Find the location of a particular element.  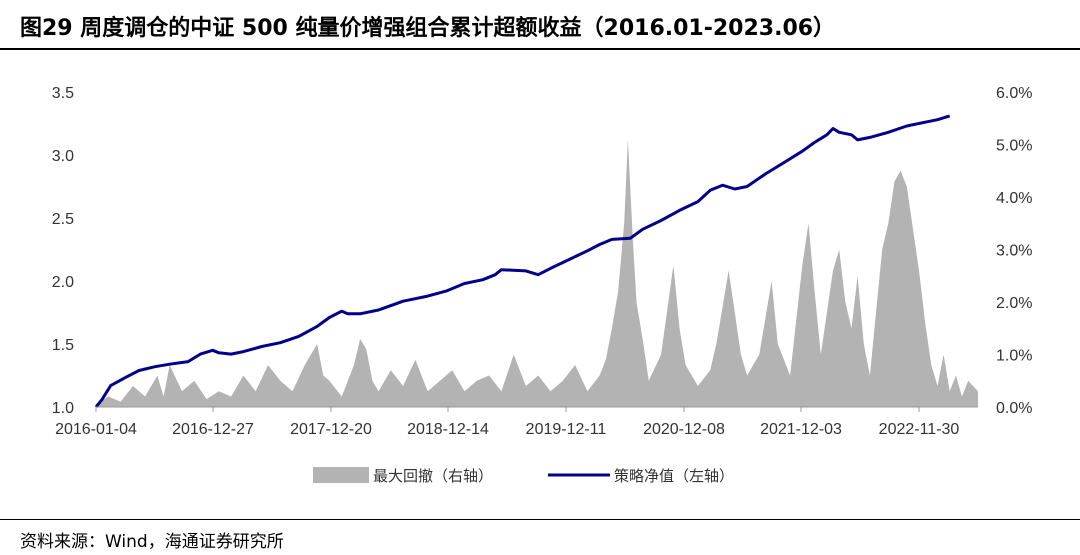

y-left-tick-label: 2.0 is located at coordinates (63, 282).